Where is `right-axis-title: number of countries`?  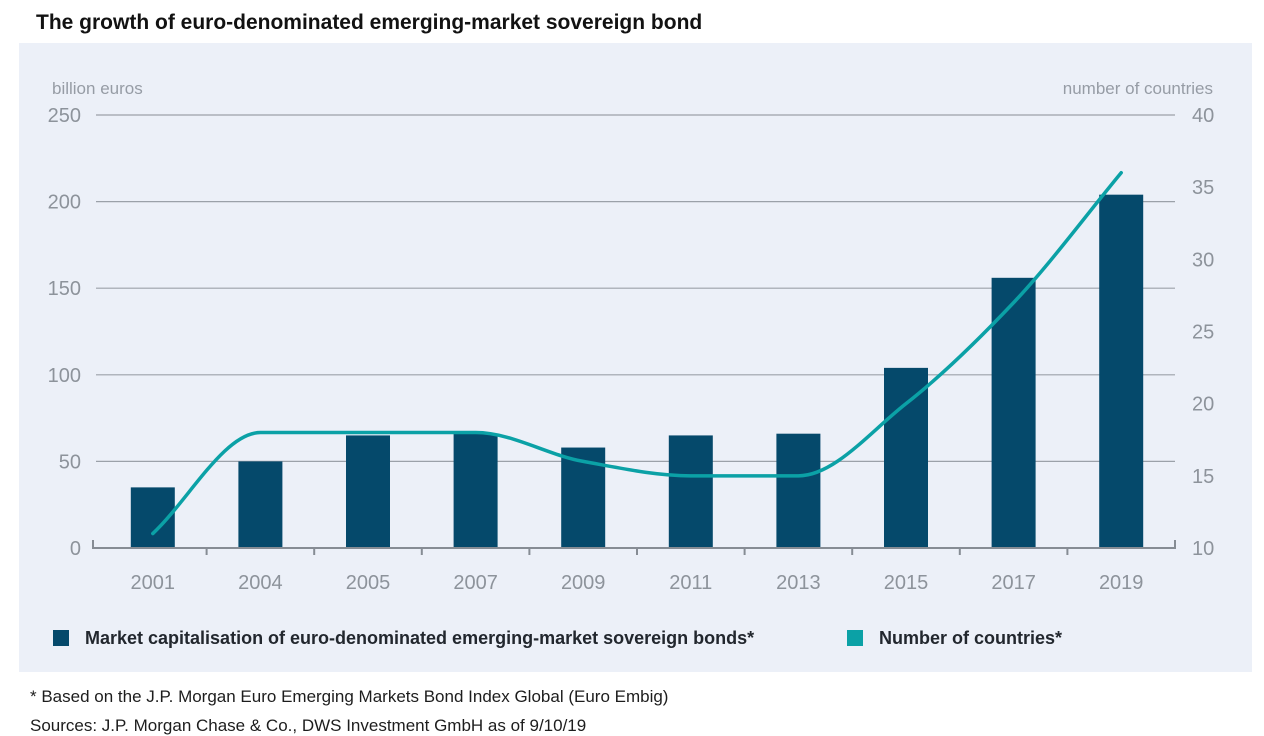 right-axis-title: number of countries is located at coordinates (1138, 88).